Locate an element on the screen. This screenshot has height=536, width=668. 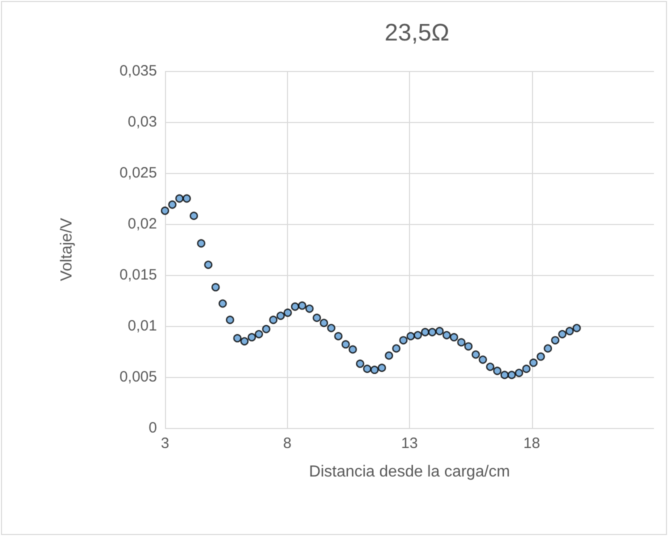
y-axis-title: Voltaje/V is located at coordinates (67, 250).